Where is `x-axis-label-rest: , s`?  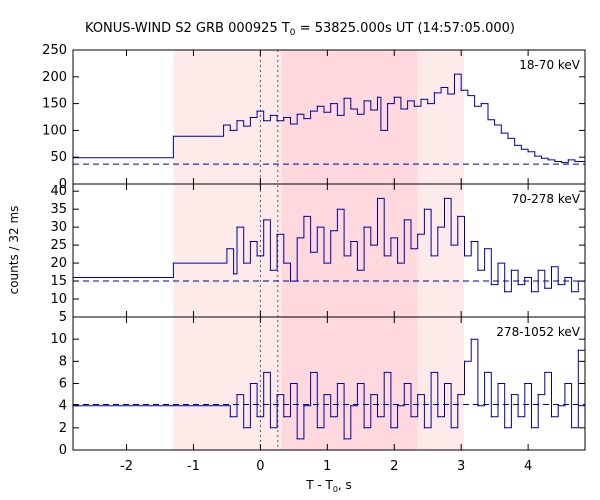 x-axis-label-rest: , s is located at coordinates (345, 485).